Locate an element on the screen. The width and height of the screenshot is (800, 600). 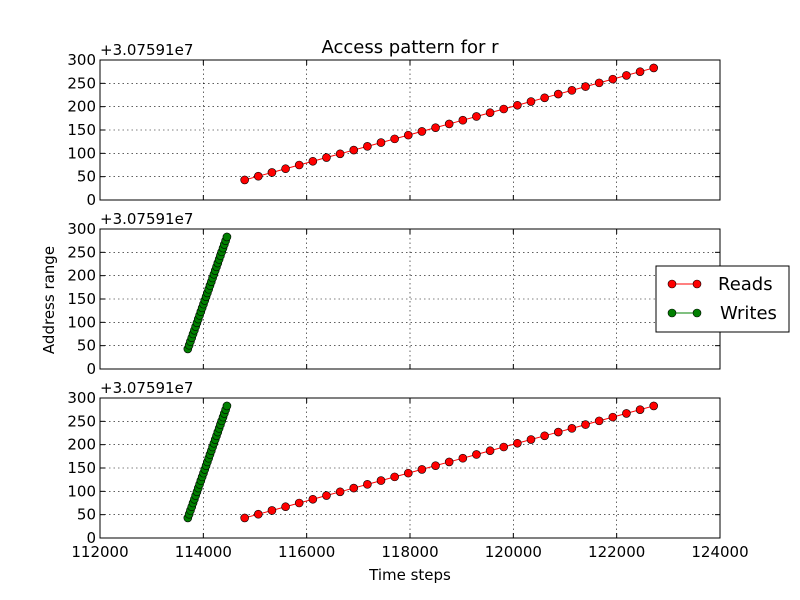
x-tick-label: 122000 is located at coordinates (616, 552).